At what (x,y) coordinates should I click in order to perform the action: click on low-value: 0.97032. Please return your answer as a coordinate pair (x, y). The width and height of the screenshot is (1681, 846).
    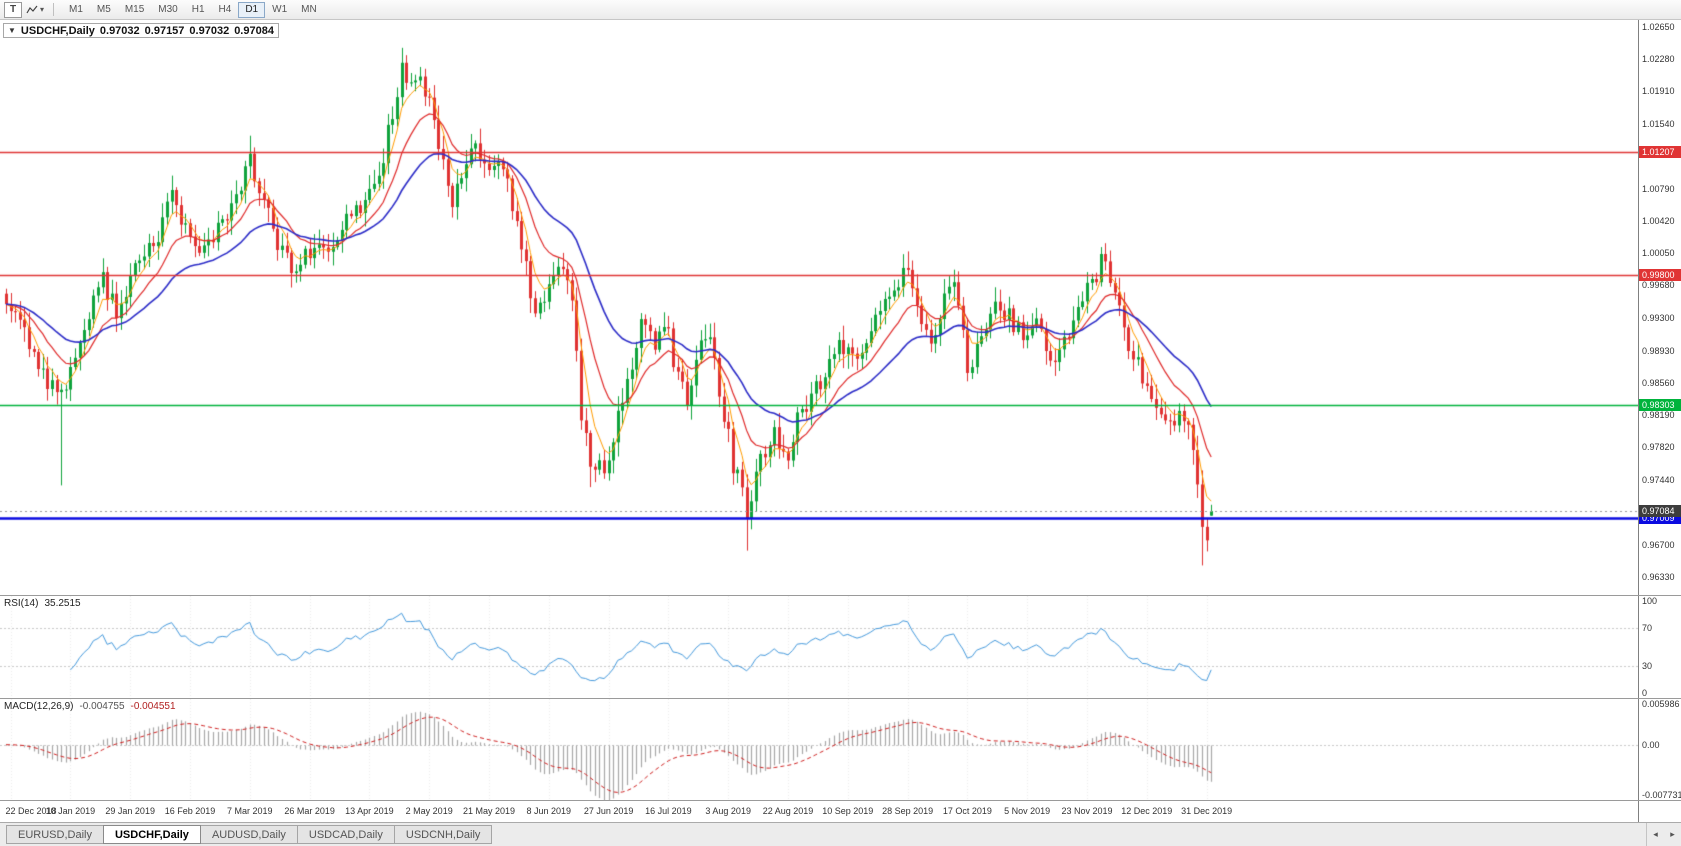
    Looking at the image, I should click on (209, 30).